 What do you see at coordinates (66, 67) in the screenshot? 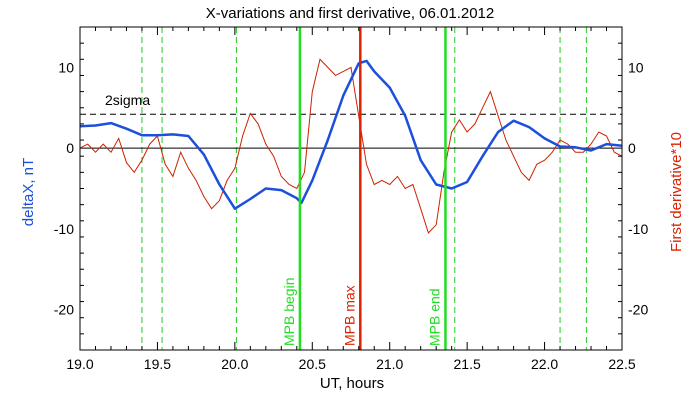
I see `y-tick-label-left: 10` at bounding box center [66, 67].